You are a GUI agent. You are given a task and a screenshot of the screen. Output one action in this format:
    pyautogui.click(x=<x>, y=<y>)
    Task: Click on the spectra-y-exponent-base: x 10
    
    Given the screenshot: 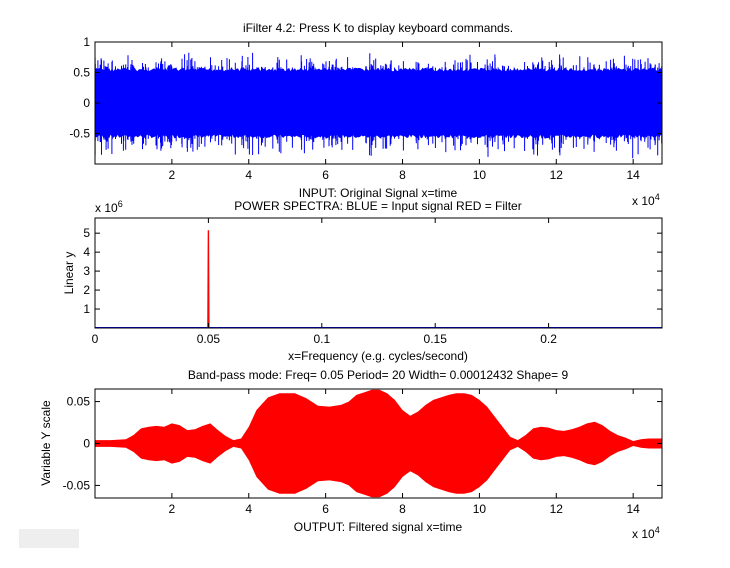 What is the action you would take?
    pyautogui.click(x=106, y=208)
    